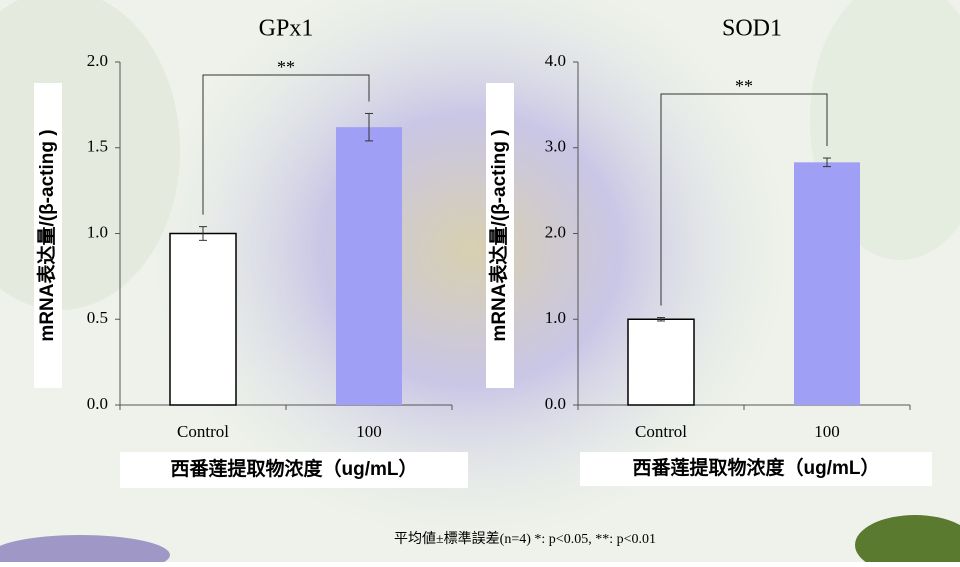 This screenshot has height=567, width=960. I want to click on chart-title: GPx1, so click(286, 29).